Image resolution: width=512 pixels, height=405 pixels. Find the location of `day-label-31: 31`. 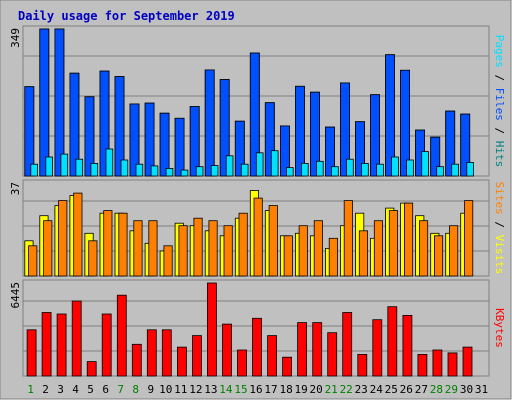

day-label-31: 31 is located at coordinates (481, 389).